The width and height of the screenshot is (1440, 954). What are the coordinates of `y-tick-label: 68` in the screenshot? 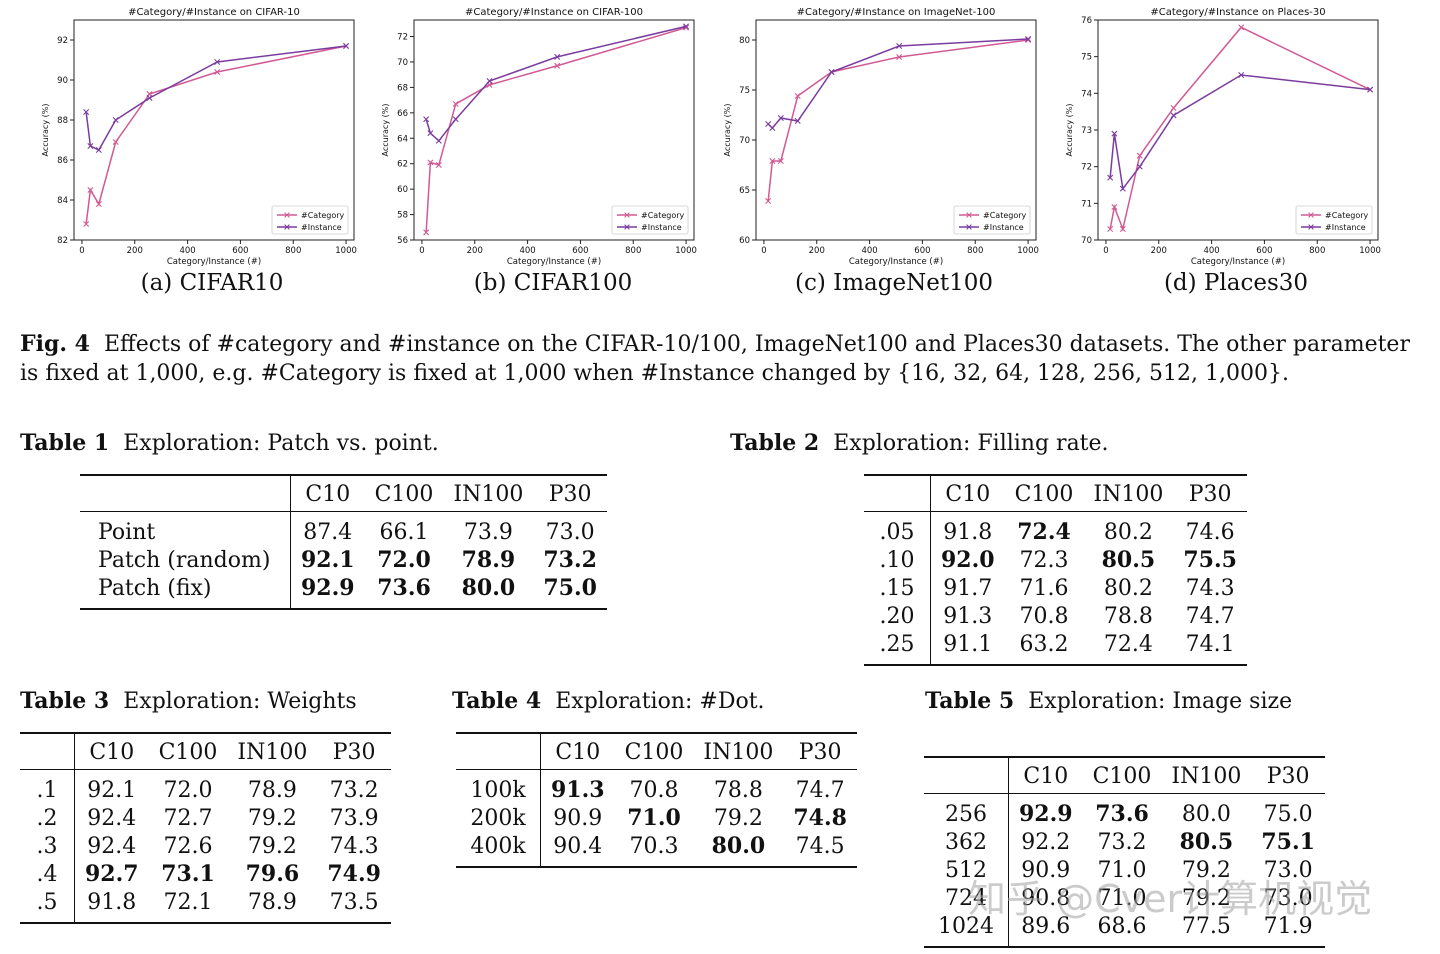 It's located at (402, 88).